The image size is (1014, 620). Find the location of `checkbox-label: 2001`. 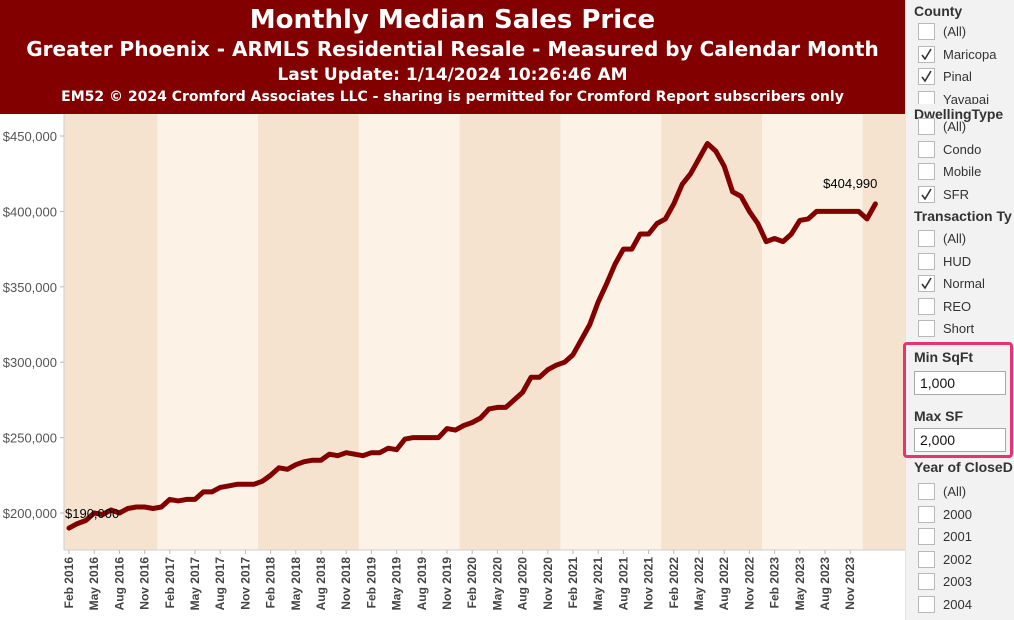

checkbox-label: 2001 is located at coordinates (957, 536).